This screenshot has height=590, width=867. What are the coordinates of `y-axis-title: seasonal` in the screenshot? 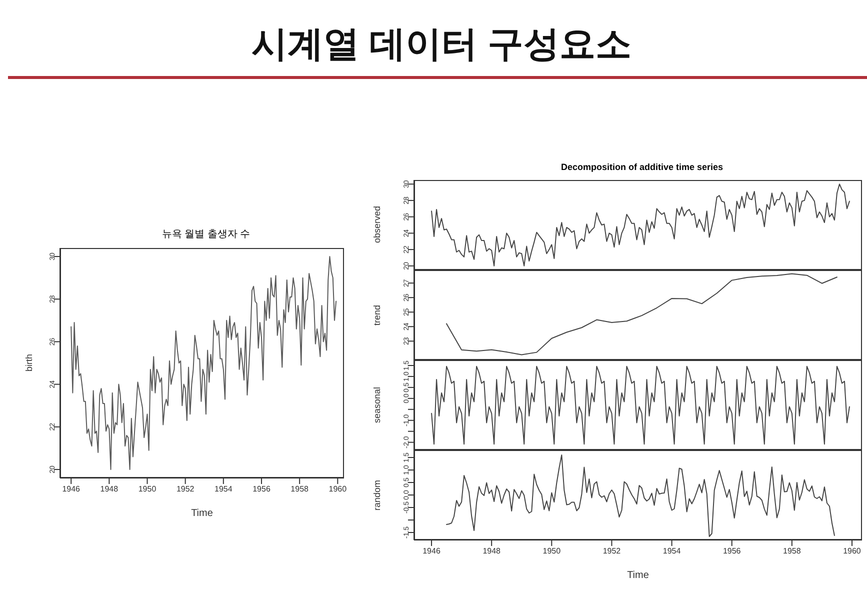 It's located at (377, 405).